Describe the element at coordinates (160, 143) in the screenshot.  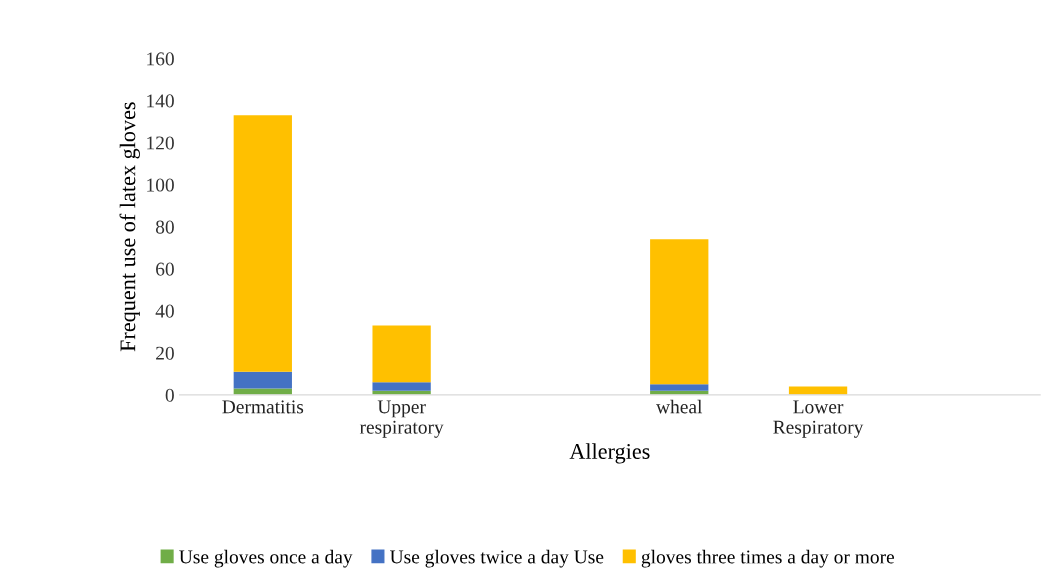
I see `y-tick-label: 120` at that location.